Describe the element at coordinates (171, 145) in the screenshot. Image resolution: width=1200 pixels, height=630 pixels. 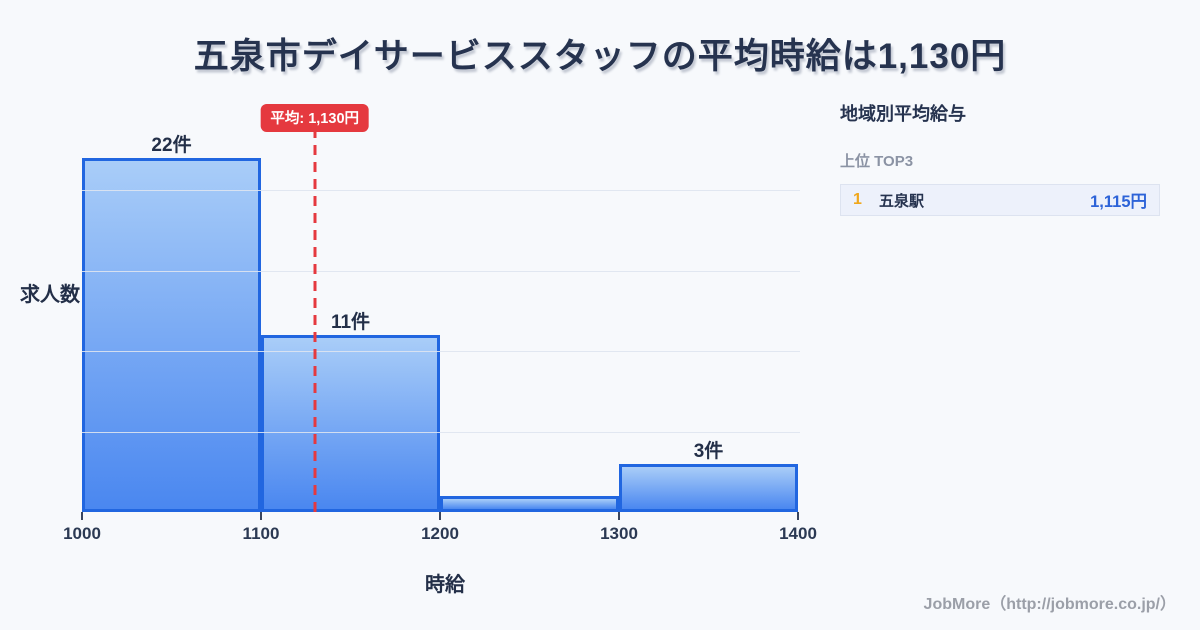
I see `bar-count-label: 22件` at that location.